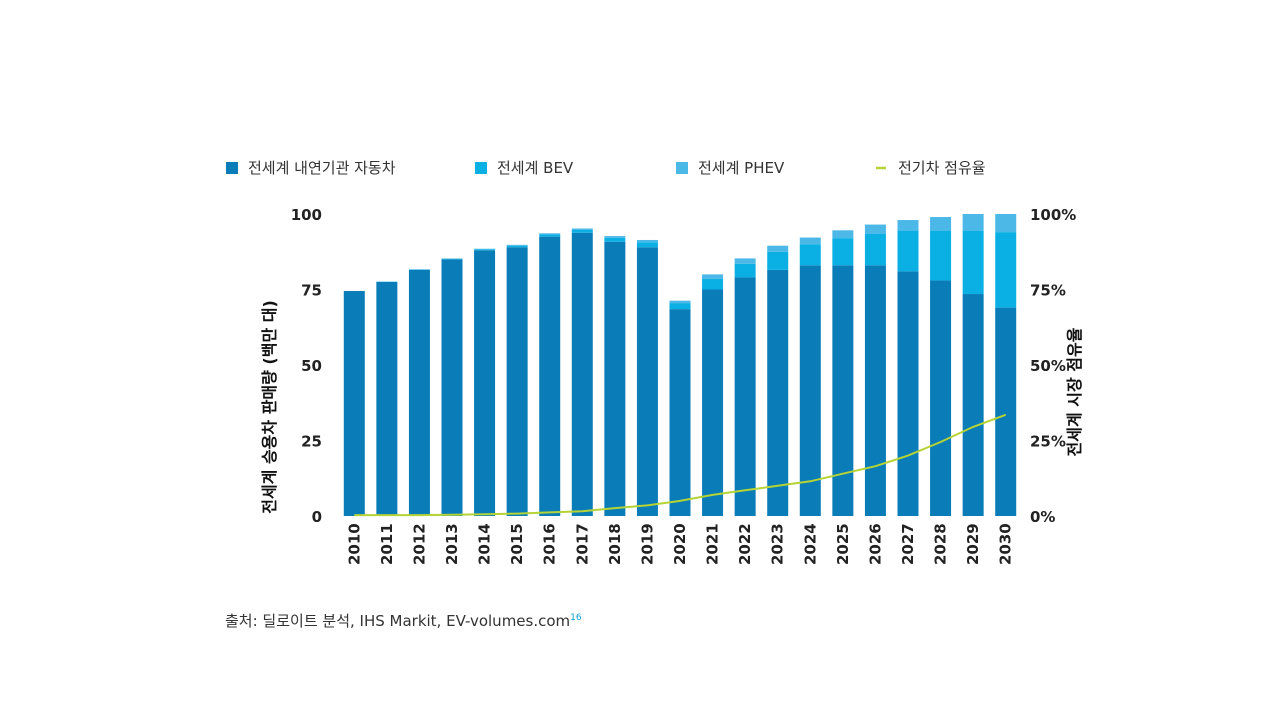  Describe the element at coordinates (942, 168) in the screenshot. I see `legend-label-share: 전기차 점유율` at that location.